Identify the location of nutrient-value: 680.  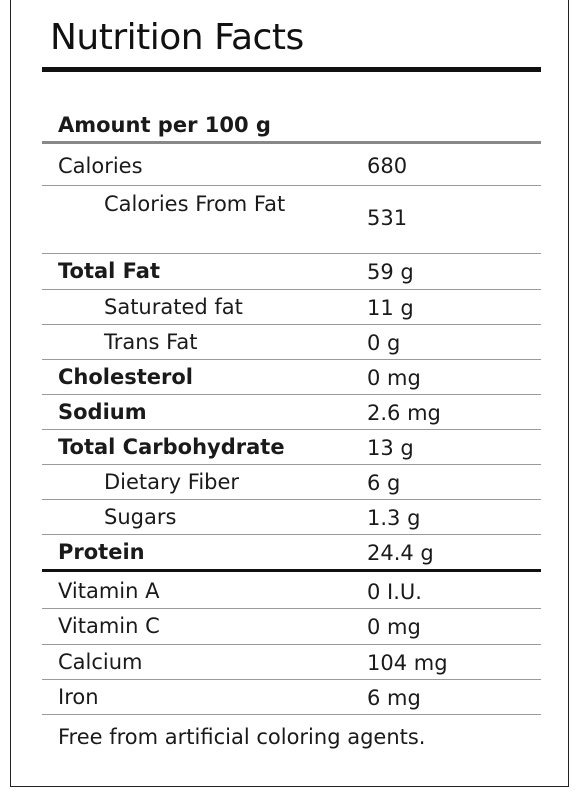
(387, 166).